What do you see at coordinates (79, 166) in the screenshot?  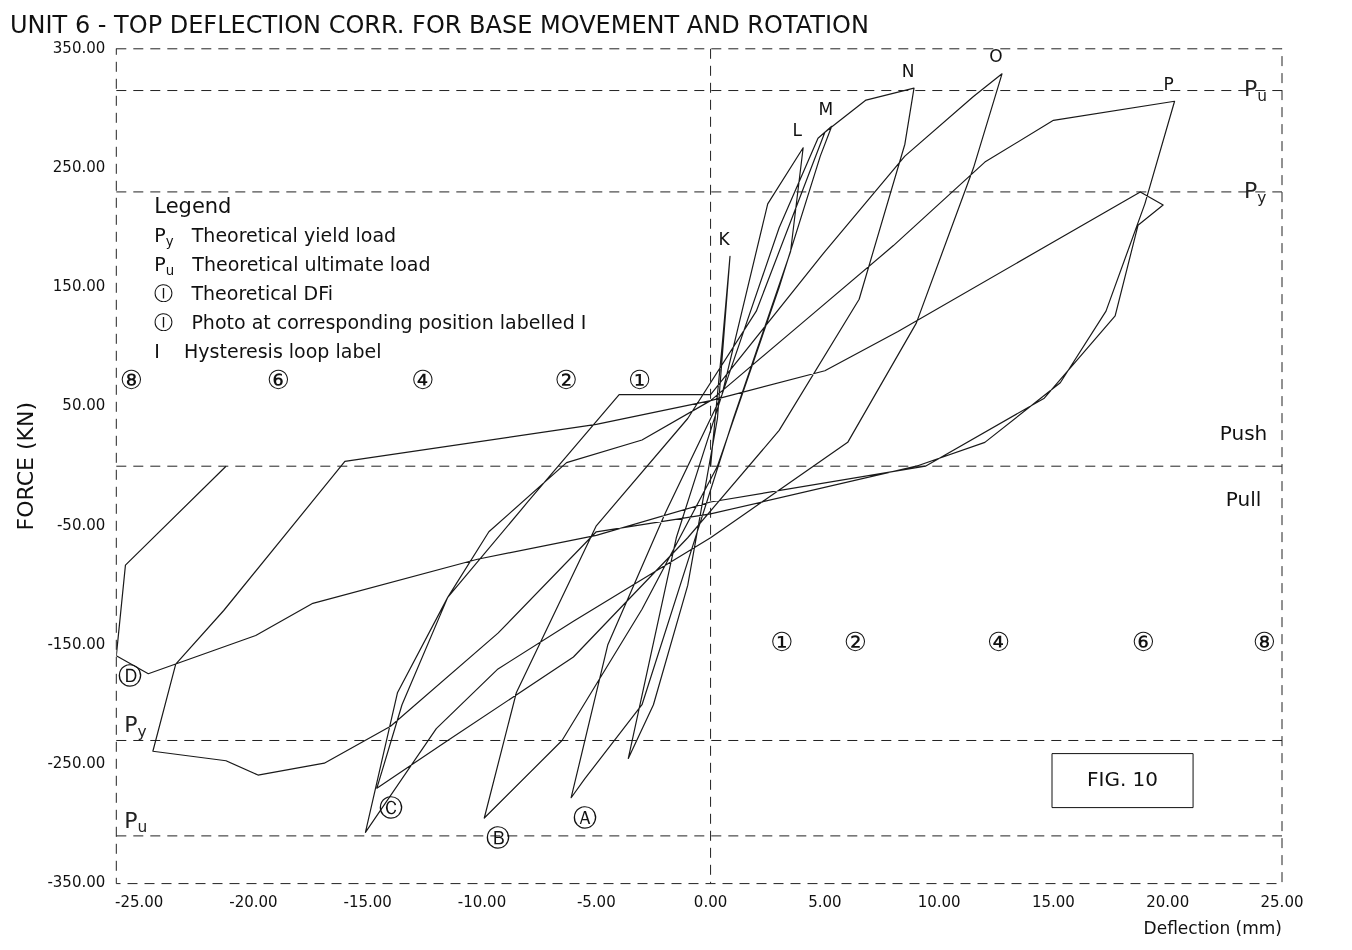 I see `y-tick-label: 250.00` at bounding box center [79, 166].